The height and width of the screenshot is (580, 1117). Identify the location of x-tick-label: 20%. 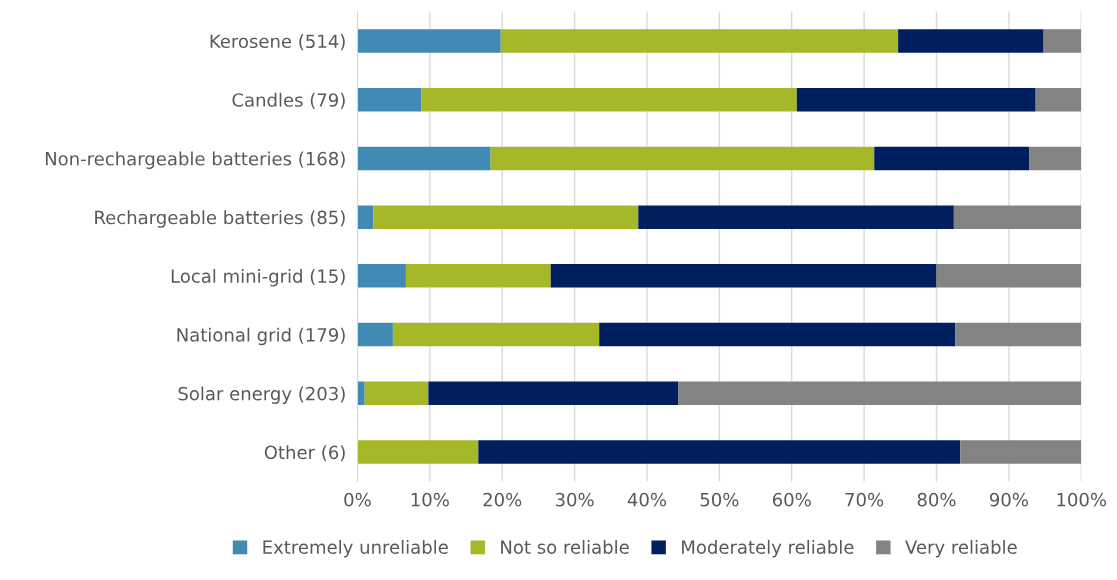
(502, 499).